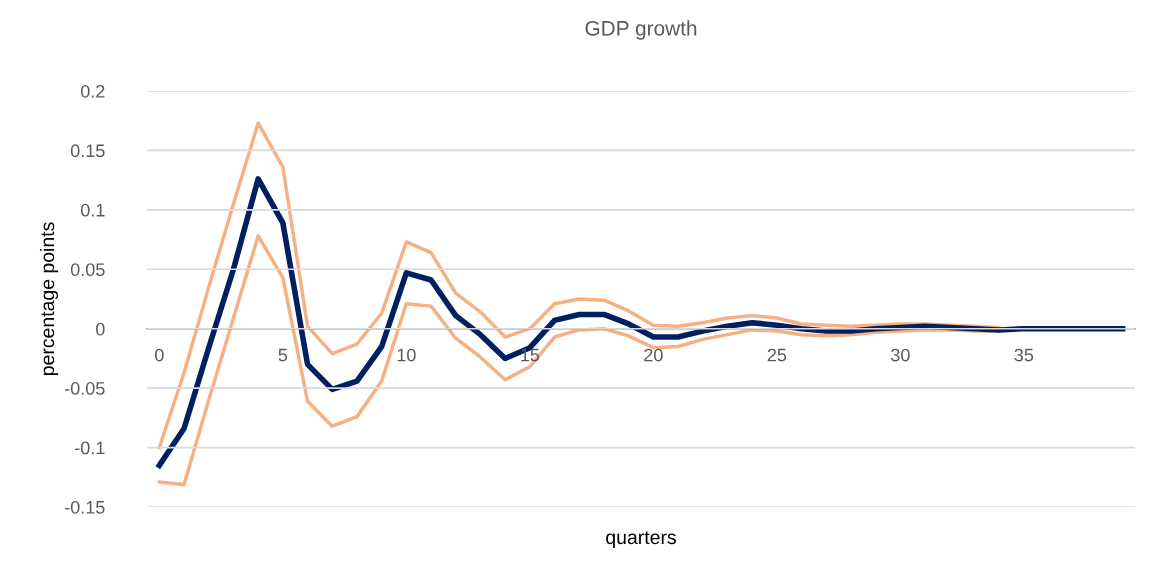  What do you see at coordinates (777, 355) in the screenshot?
I see `x-tick-label: 25` at bounding box center [777, 355].